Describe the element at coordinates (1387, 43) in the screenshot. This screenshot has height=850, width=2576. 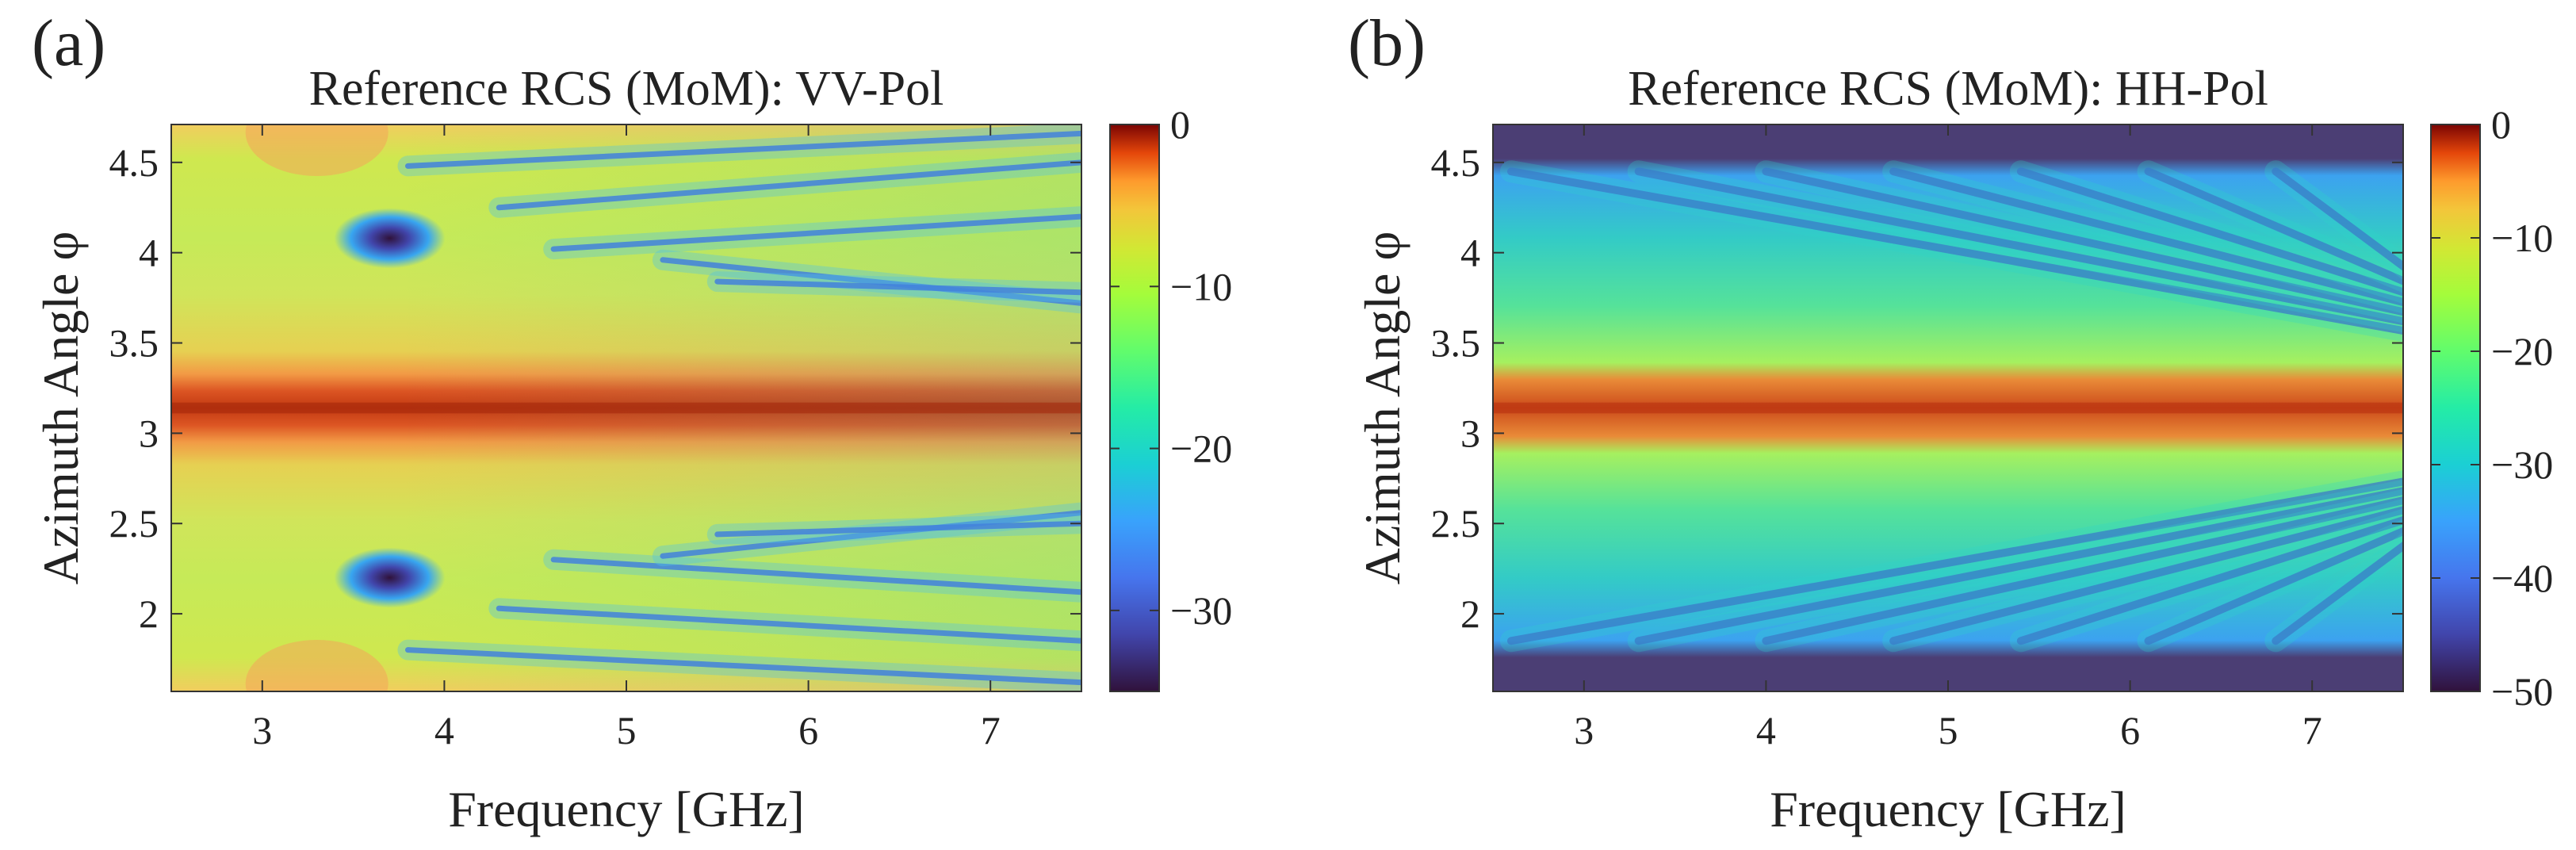
I see `panel-label: (b)` at that location.